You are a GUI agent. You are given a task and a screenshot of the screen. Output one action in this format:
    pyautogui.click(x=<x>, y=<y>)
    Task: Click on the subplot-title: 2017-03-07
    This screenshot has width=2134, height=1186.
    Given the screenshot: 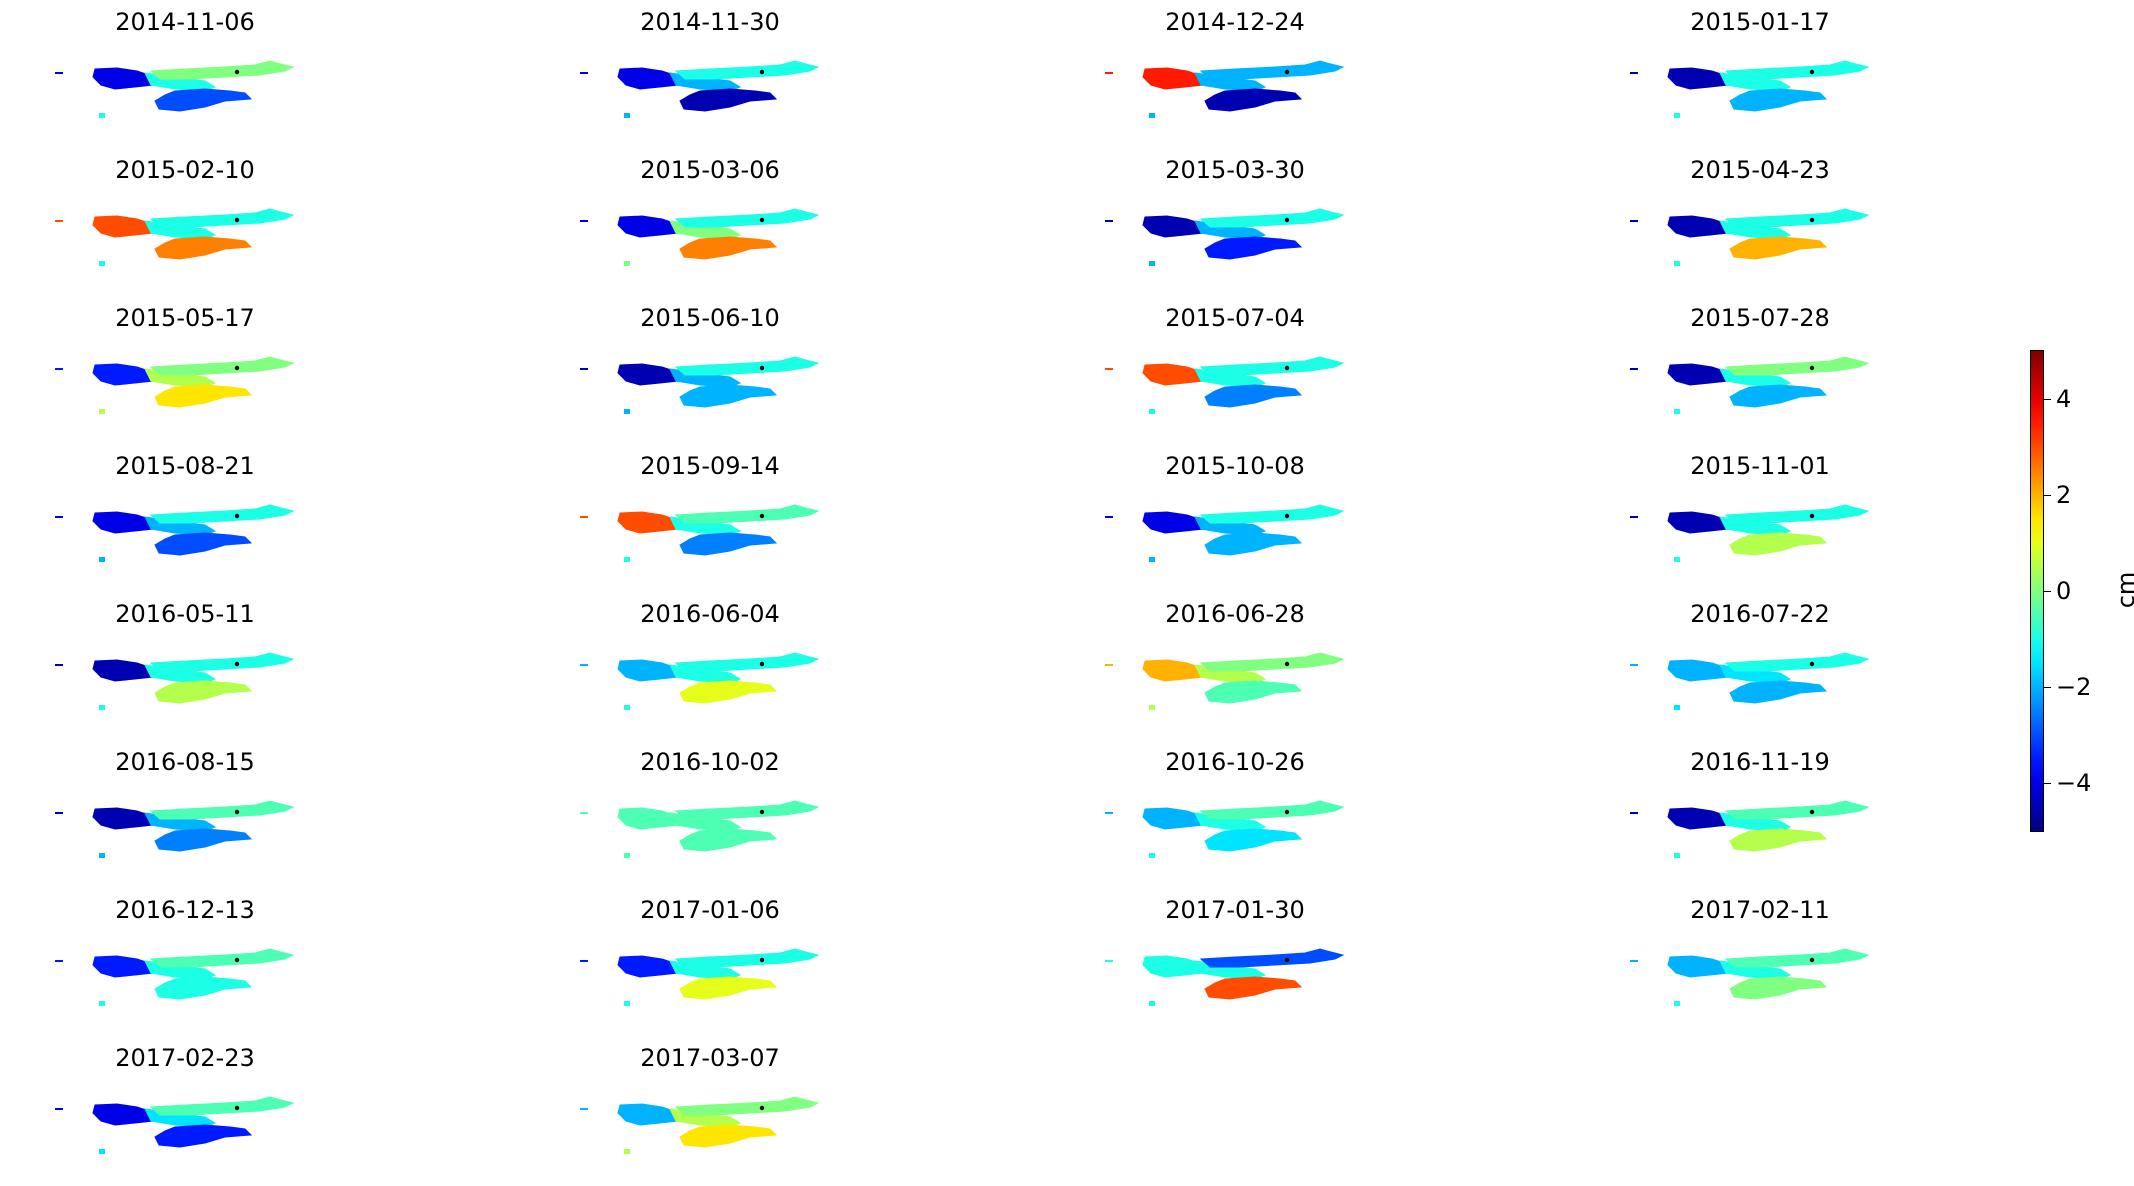 What is the action you would take?
    pyautogui.click(x=710, y=1058)
    